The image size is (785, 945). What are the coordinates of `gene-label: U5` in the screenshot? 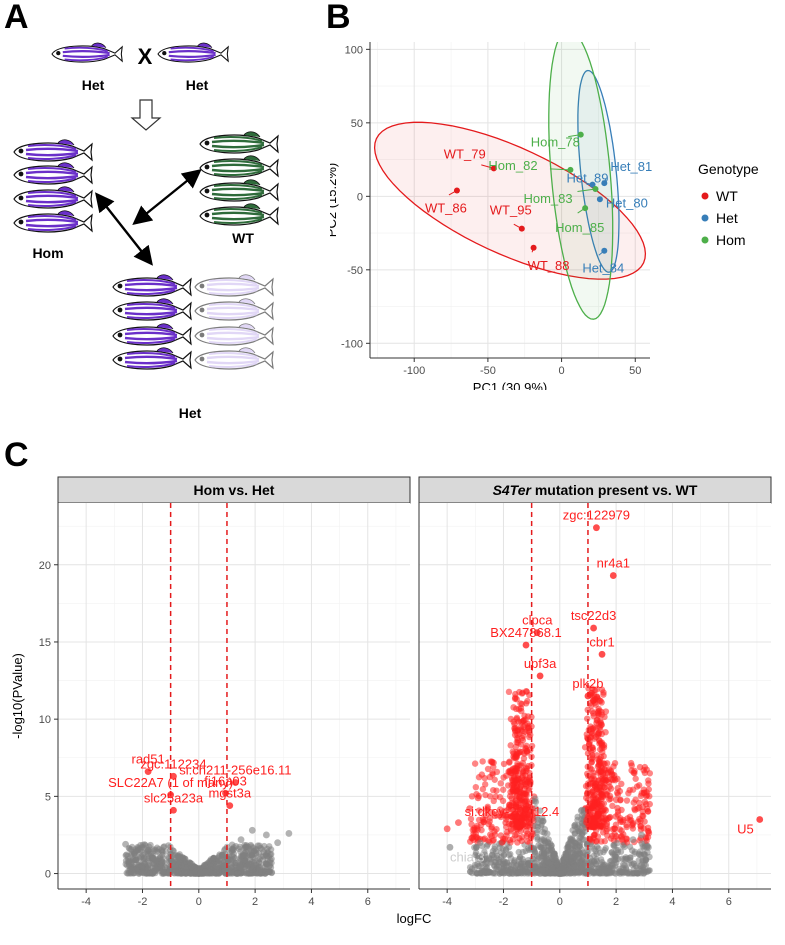 It's located at (745, 829).